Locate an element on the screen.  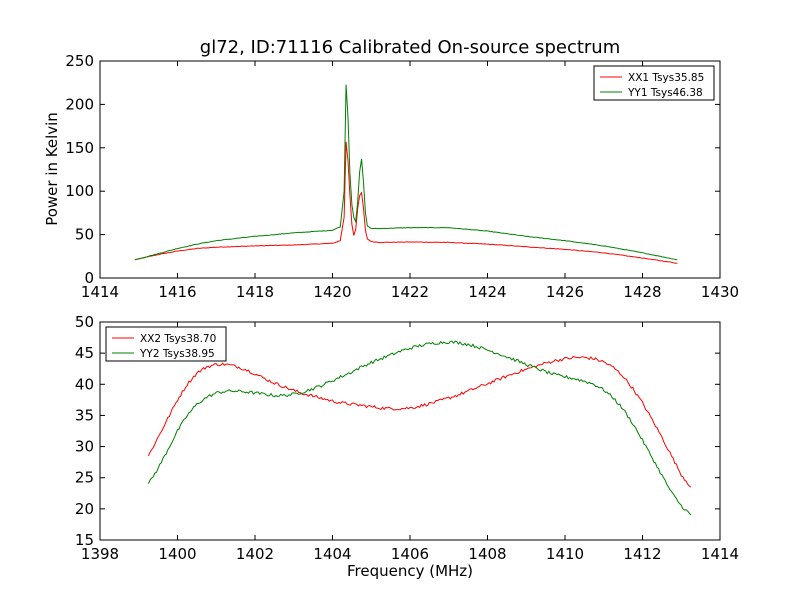
x-tick-label: 1398 is located at coordinates (100, 554).